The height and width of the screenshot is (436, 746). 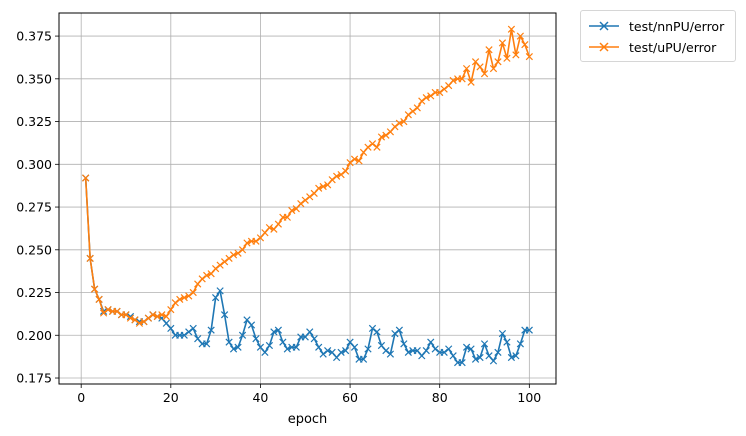 What do you see at coordinates (677, 26) in the screenshot?
I see `legend-label-nnpu: test/nnPU/error` at bounding box center [677, 26].